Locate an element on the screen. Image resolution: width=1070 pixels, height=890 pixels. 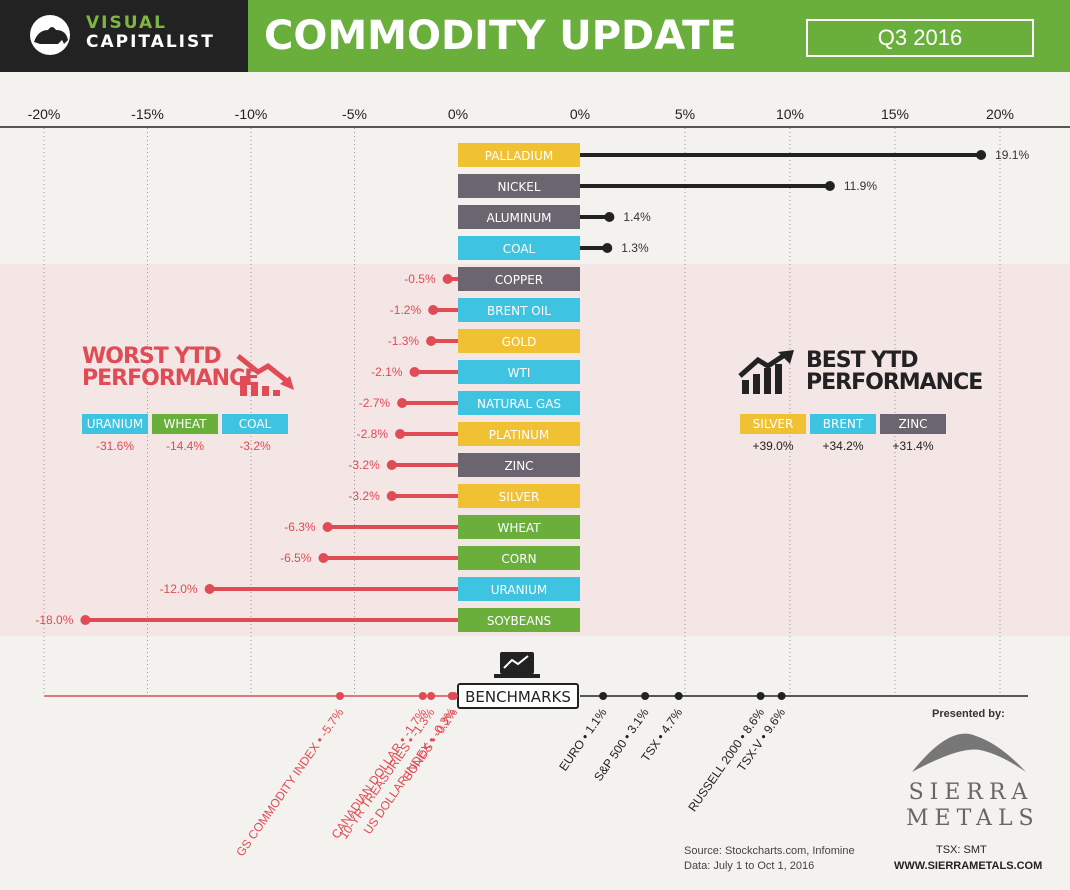
best-panel: BEST YTD PERFORMANCE is located at coordinates (894, 372).